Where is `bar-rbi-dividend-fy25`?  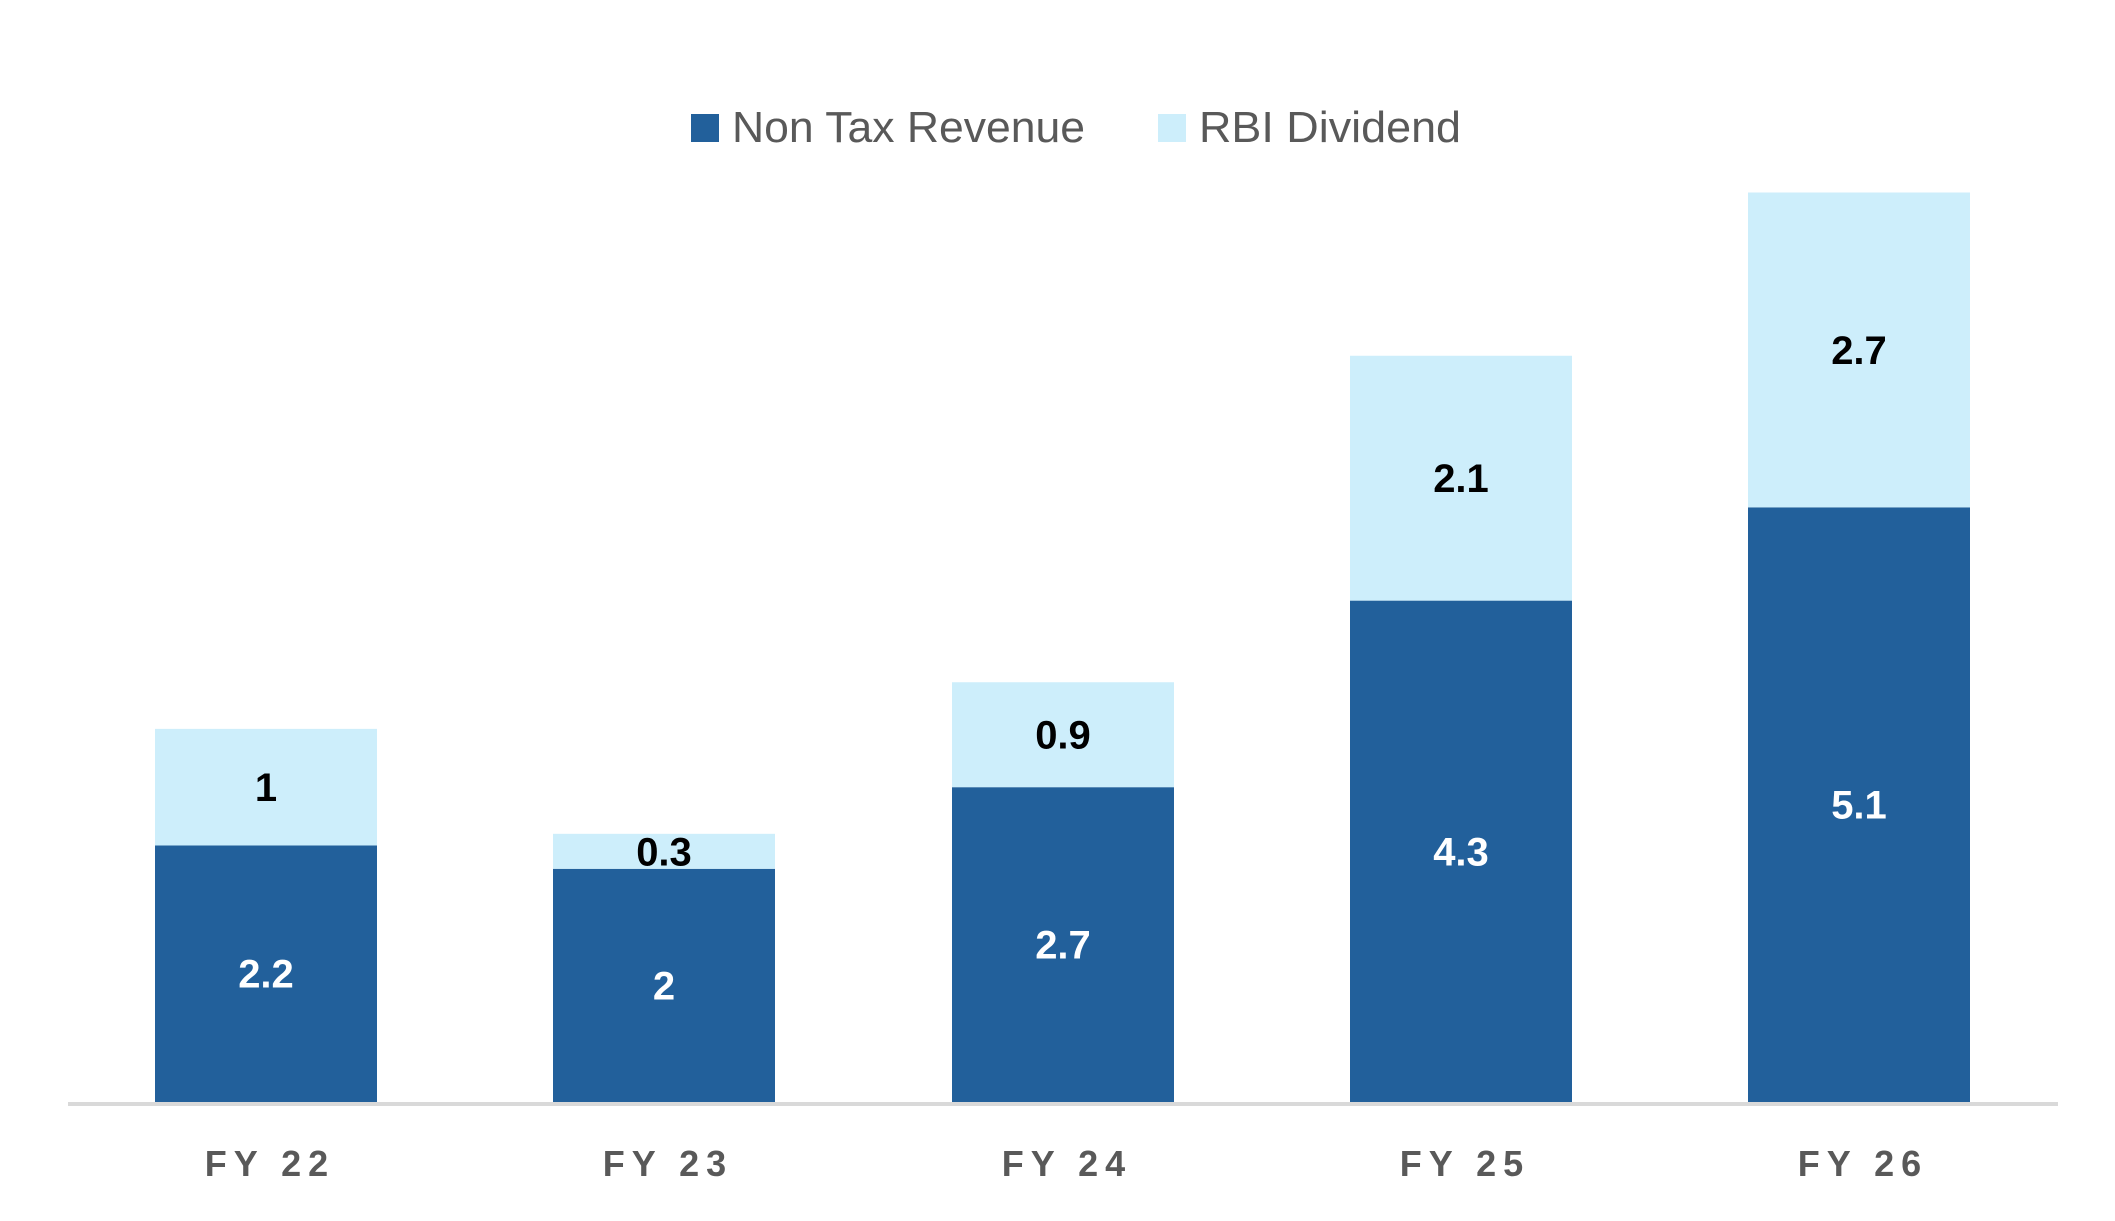 bar-rbi-dividend-fy25 is located at coordinates (1461, 478).